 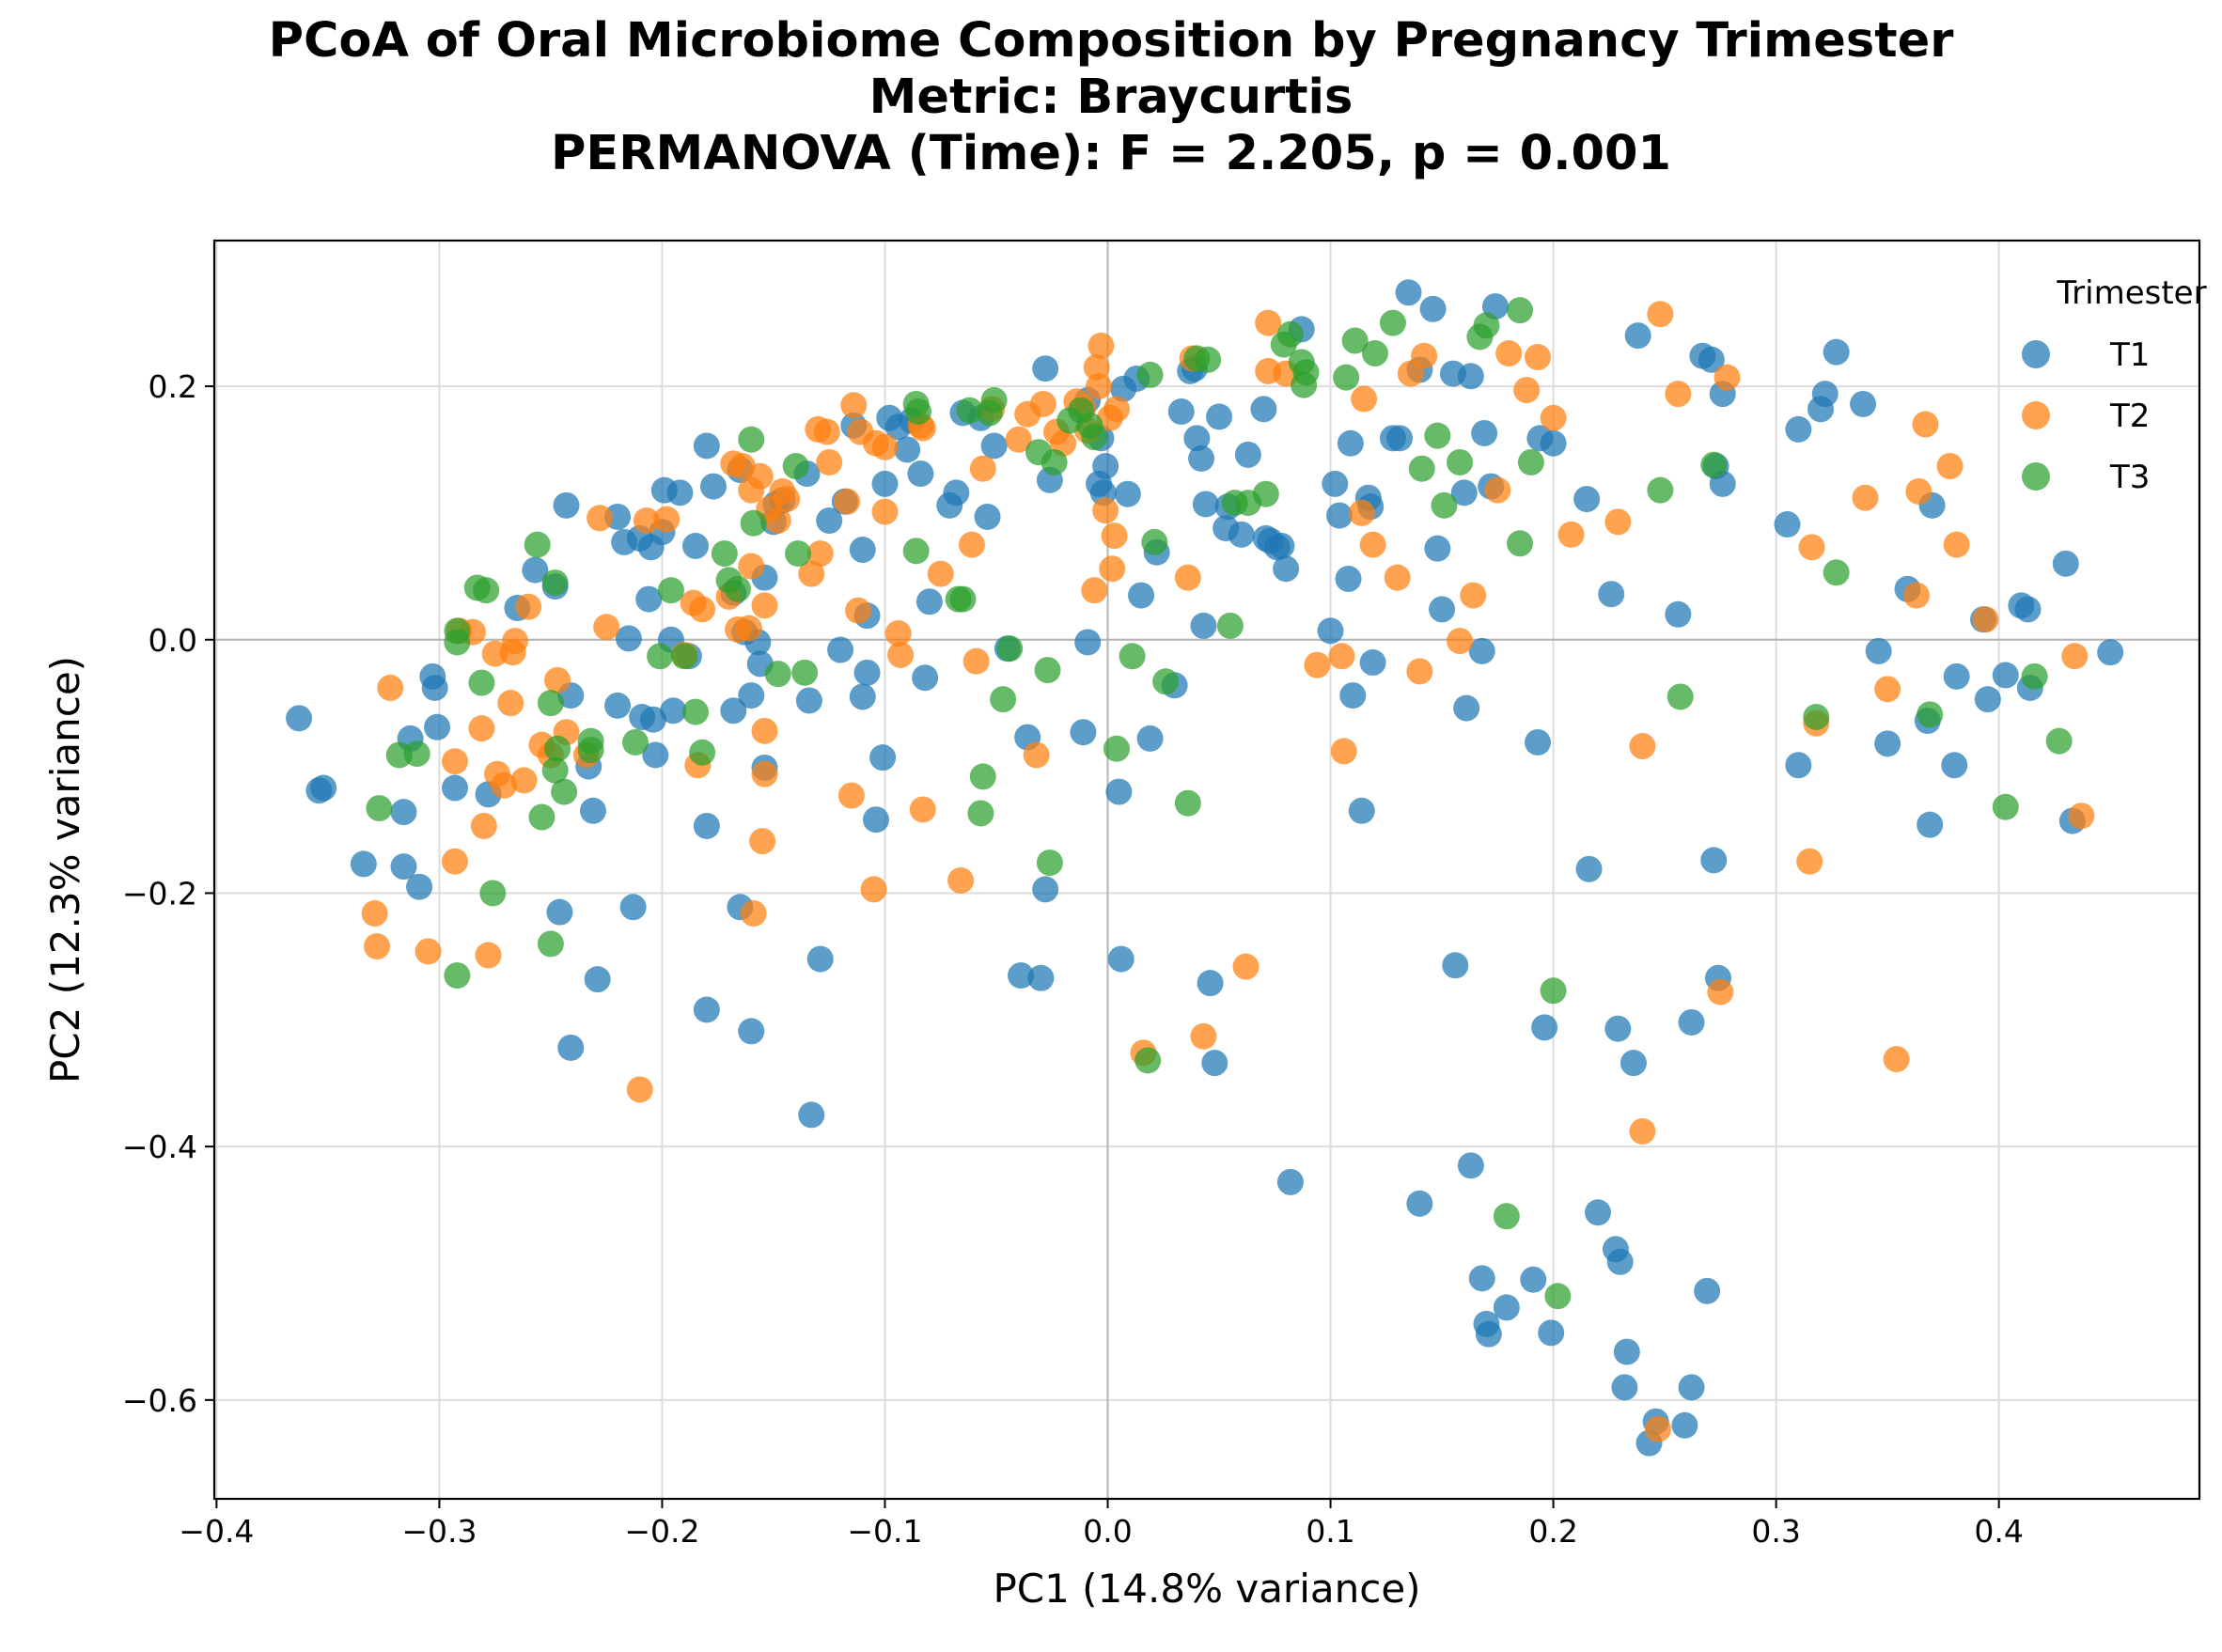 I want to click on x-tick-label: 0.0, so click(x=1108, y=1531).